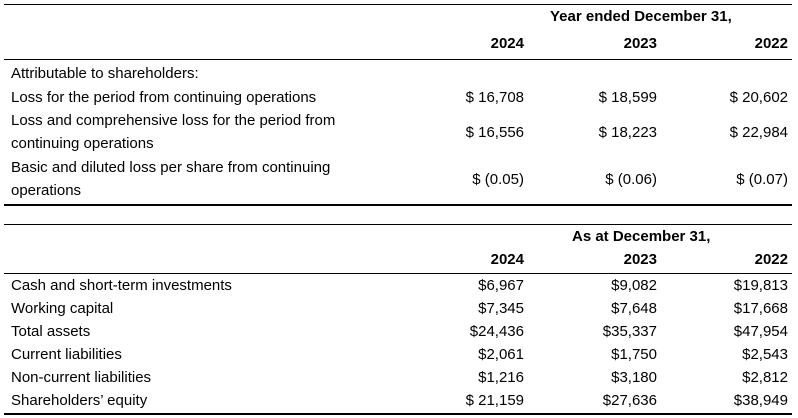 The height and width of the screenshot is (418, 798). What do you see at coordinates (760, 285) in the screenshot?
I see `table2-cell: $19,813` at bounding box center [760, 285].